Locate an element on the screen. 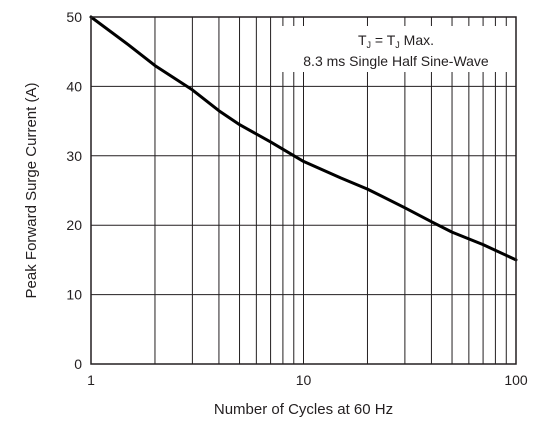  x-tick-label: 100 is located at coordinates (516, 380).